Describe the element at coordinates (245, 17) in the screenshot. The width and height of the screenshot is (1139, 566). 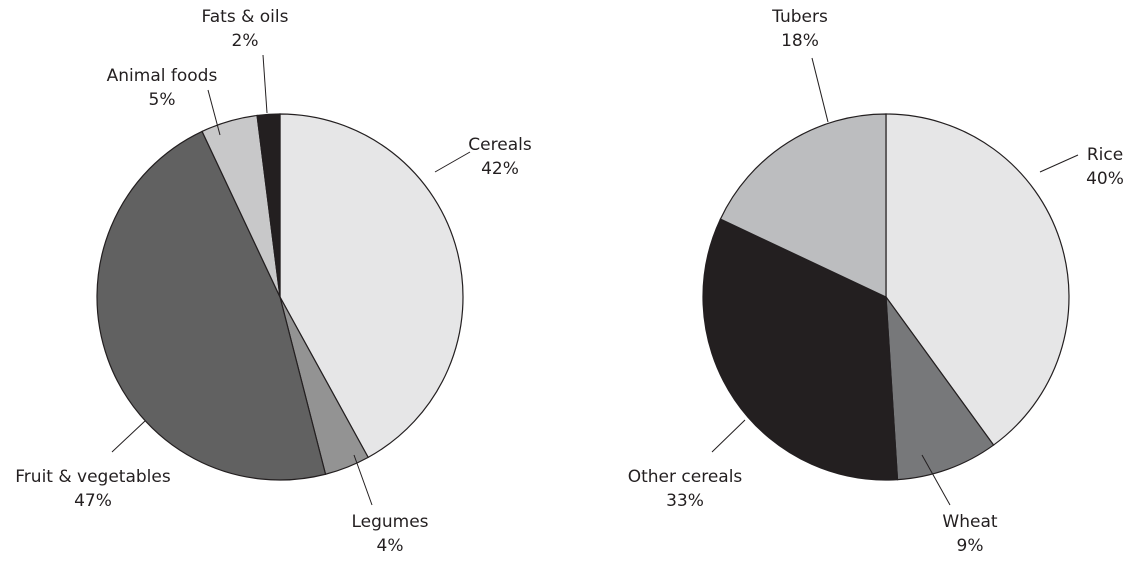
I see `slice-label: Fats & oils` at that location.